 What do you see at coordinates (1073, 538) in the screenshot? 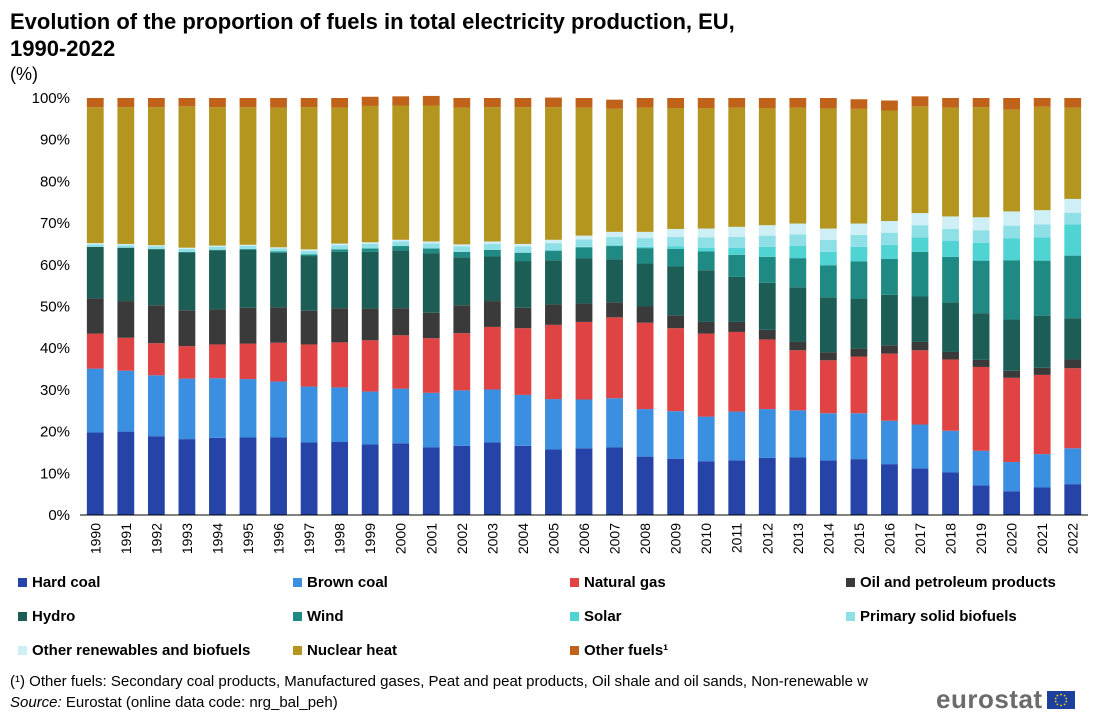
I see `x-tick-label: 2022` at bounding box center [1073, 538].